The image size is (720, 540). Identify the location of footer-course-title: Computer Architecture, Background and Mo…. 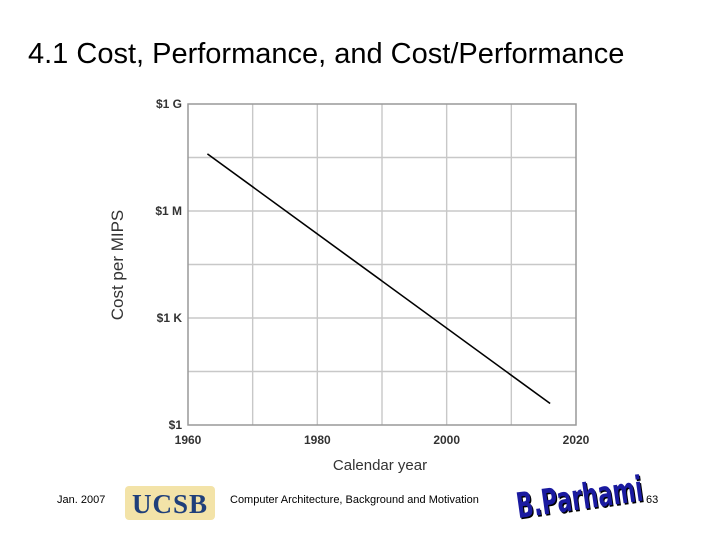
(354, 500).